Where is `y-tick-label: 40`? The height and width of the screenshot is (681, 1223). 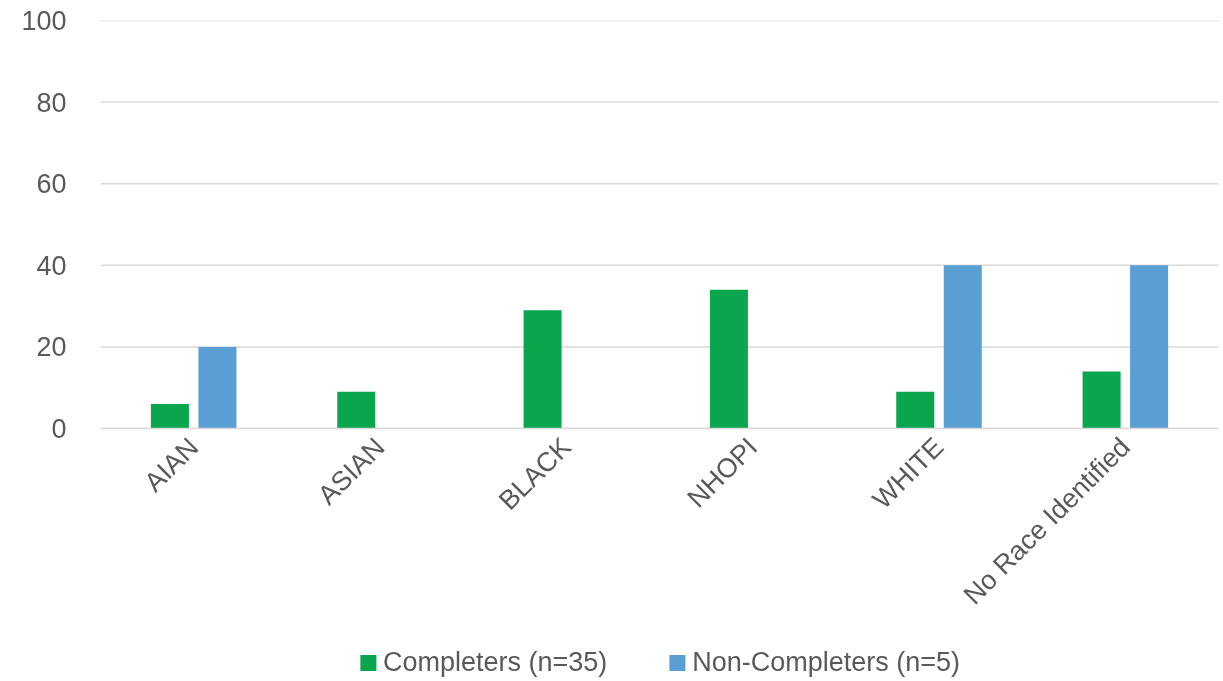 y-tick-label: 40 is located at coordinates (51, 265).